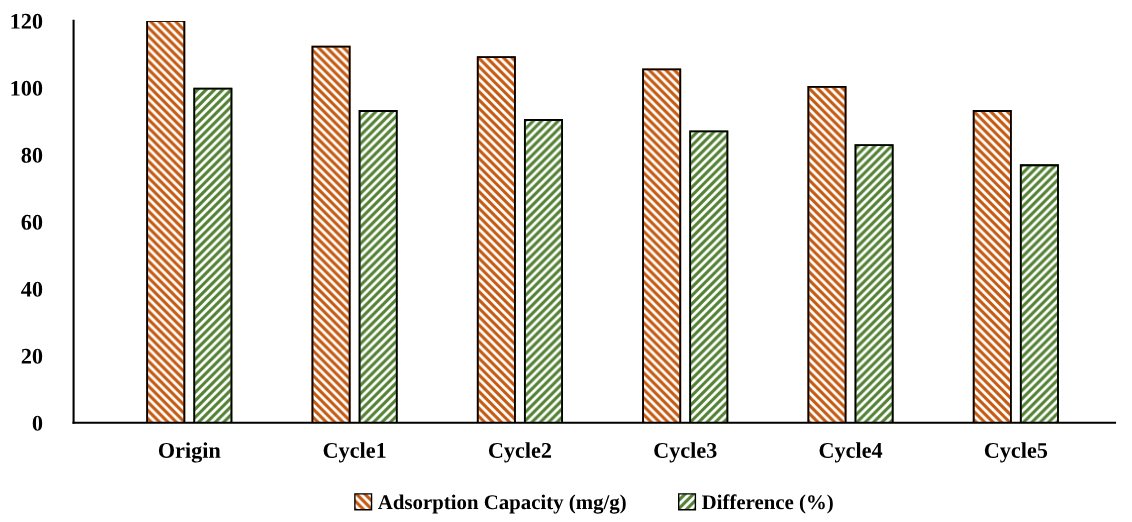 The height and width of the screenshot is (522, 1132). I want to click on x-tick-label: Cycle1, so click(354, 452).